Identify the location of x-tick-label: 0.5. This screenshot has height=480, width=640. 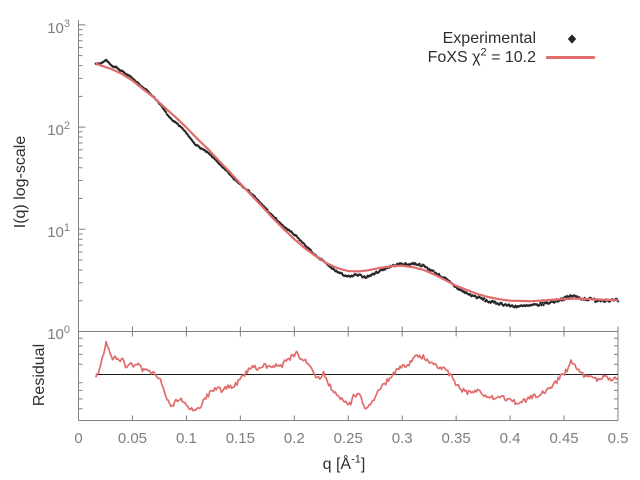
(618, 438).